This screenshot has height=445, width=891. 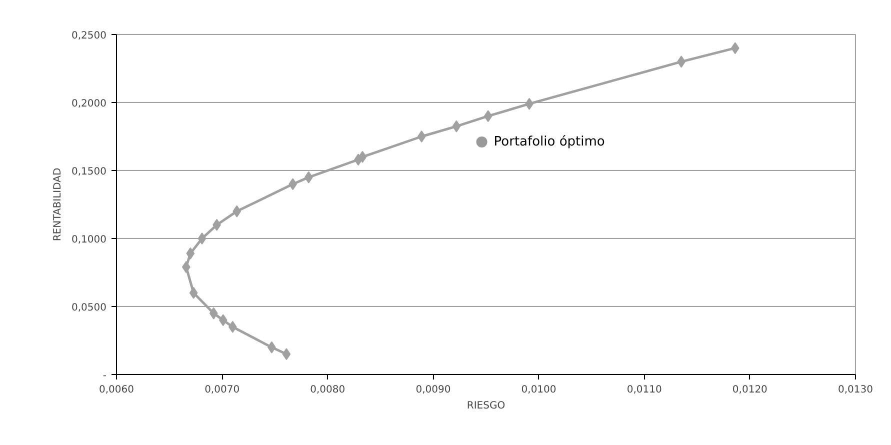 What do you see at coordinates (116, 390) in the screenshot?
I see `x-tick-label: 0,0060` at bounding box center [116, 390].